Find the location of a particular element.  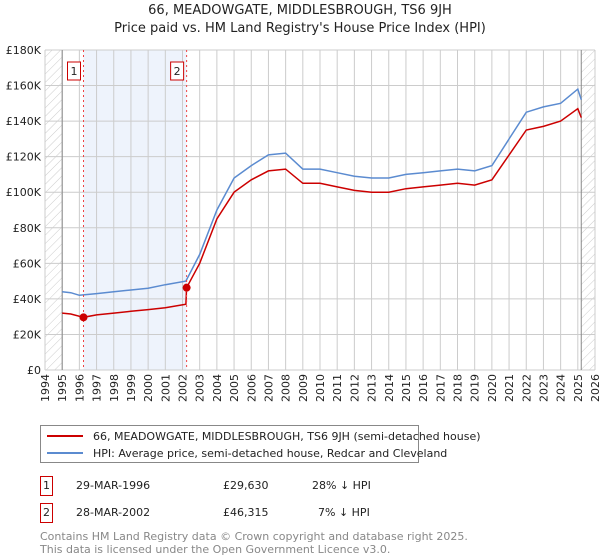

y-tick-label: £160K is located at coordinates (24, 86).